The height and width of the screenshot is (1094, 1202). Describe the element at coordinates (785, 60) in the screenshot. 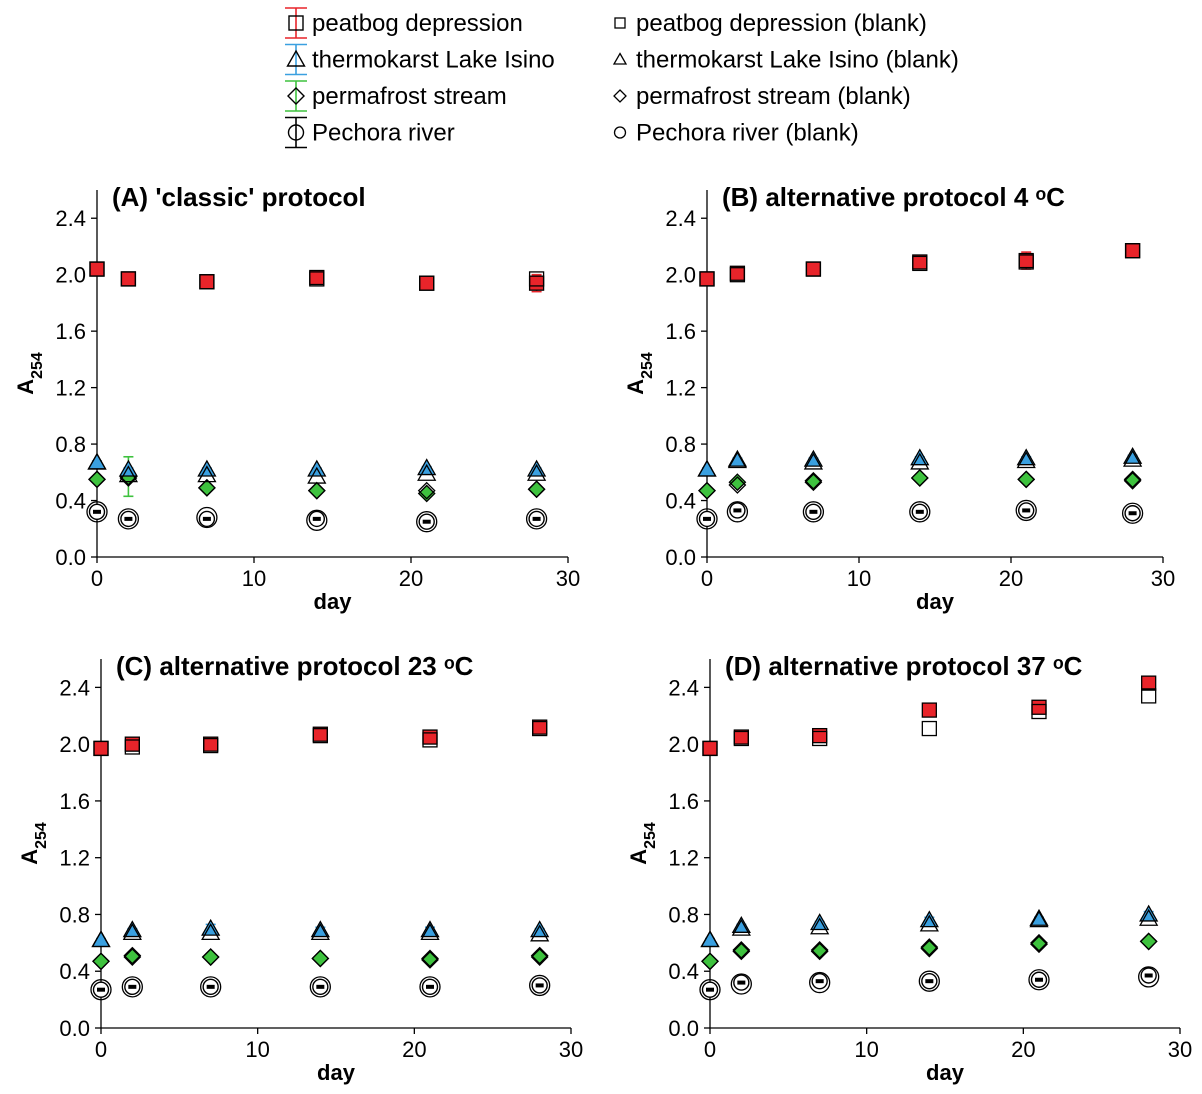

I see `legend-blank-item-lake: thermokarst Lake Isino (blank)` at that location.